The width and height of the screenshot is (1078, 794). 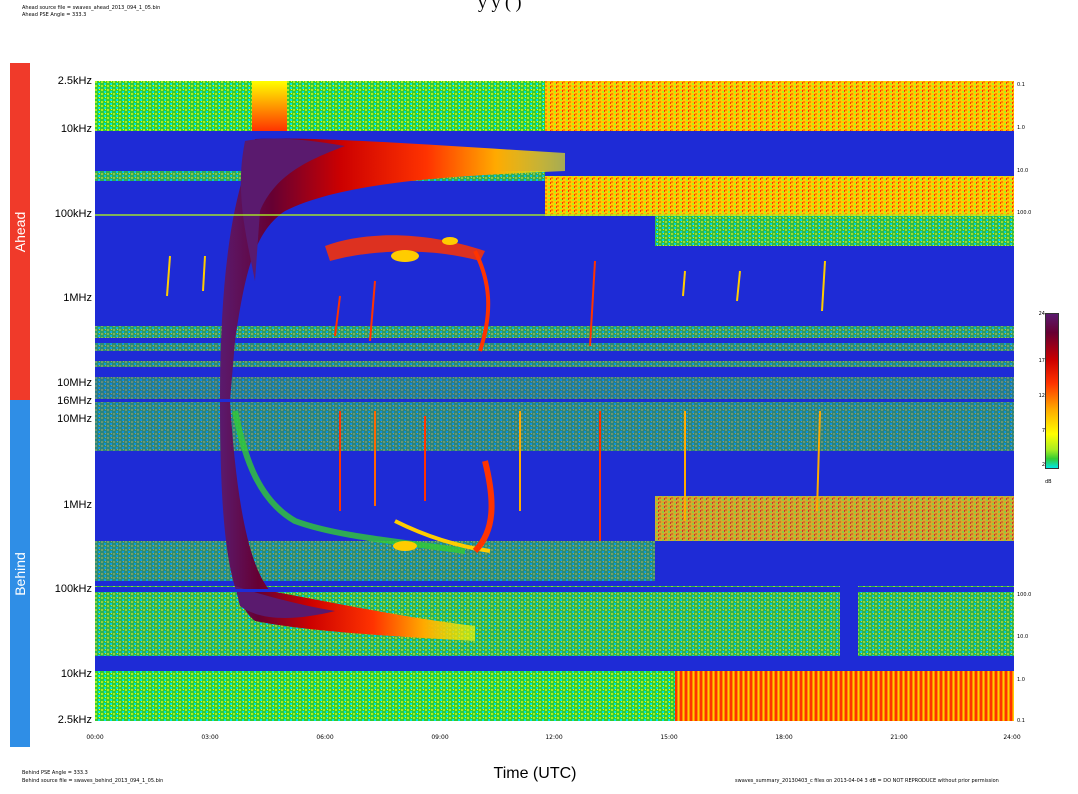 I want to click on y-tick-behind-5: 2.5kHz, so click(x=74, y=720).